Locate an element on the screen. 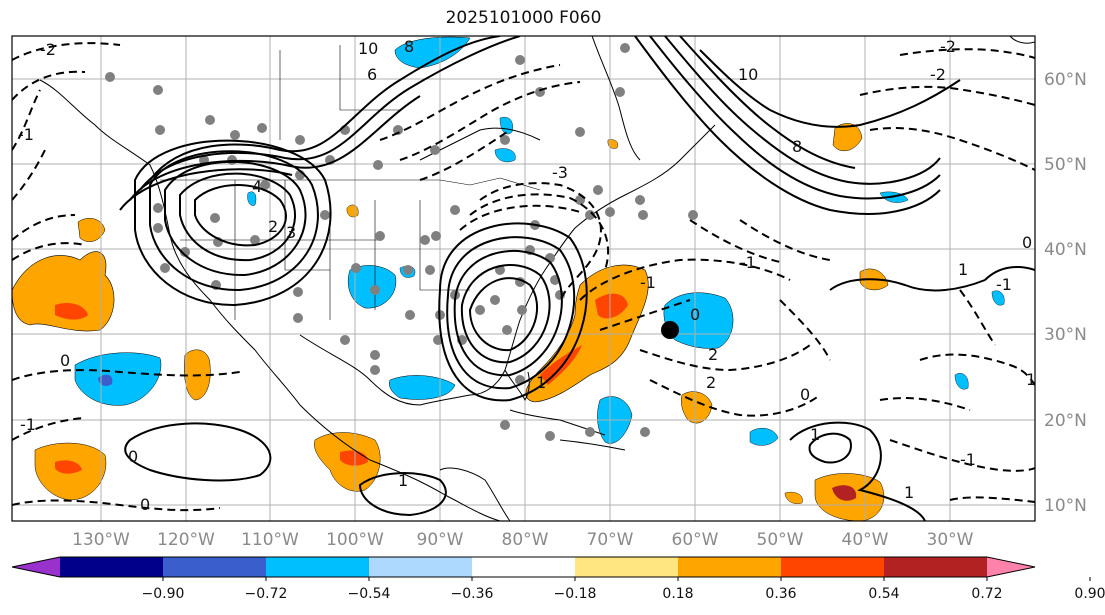  lon-label: 40°W is located at coordinates (865, 540).